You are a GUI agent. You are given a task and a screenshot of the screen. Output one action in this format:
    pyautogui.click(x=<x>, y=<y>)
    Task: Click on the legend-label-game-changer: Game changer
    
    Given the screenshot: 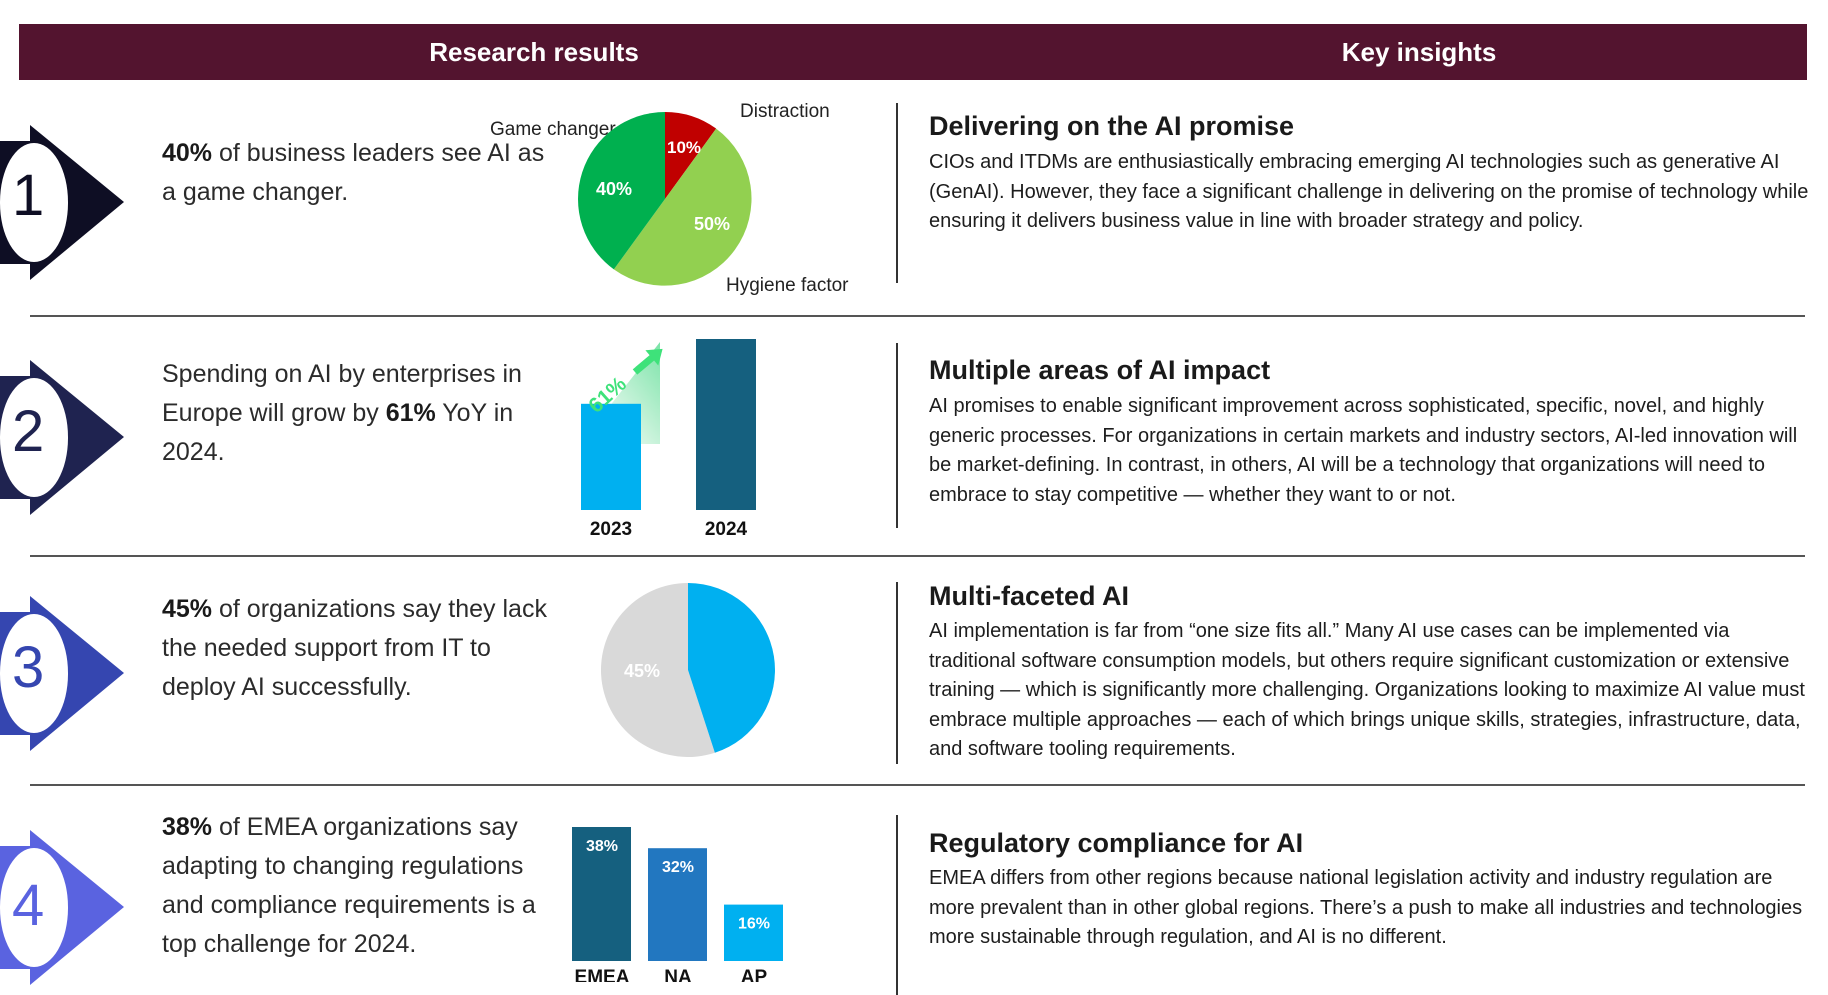 What is the action you would take?
    pyautogui.click(x=553, y=129)
    